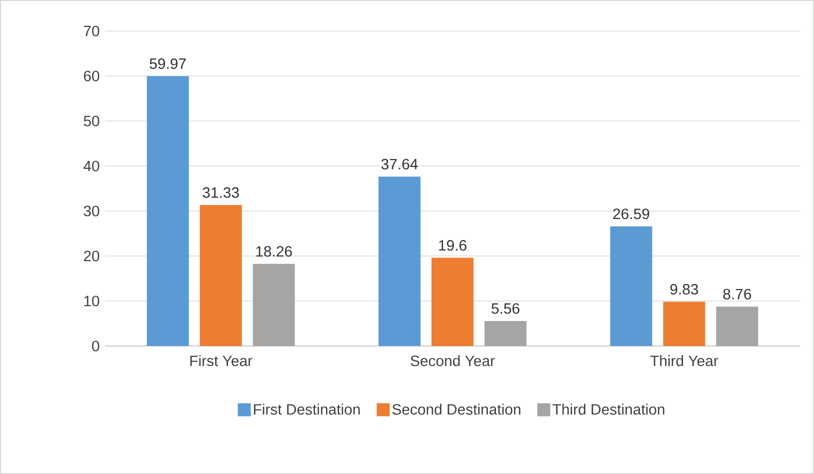  I want to click on y-tick-label: 0, so click(96, 346).